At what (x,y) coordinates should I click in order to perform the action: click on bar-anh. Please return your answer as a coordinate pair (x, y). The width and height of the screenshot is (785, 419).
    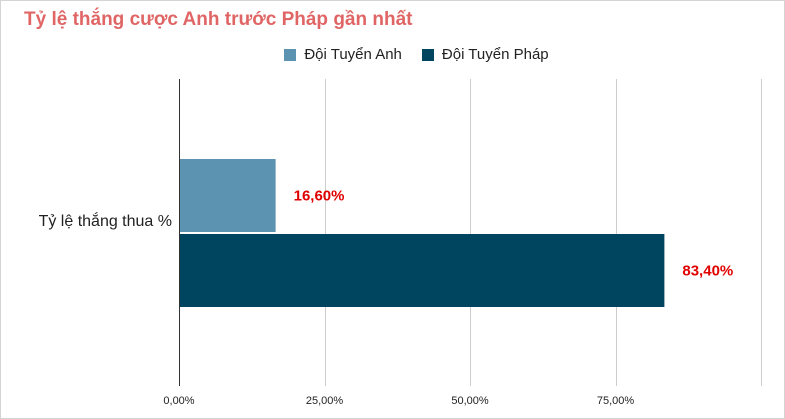
    Looking at the image, I should click on (227, 195).